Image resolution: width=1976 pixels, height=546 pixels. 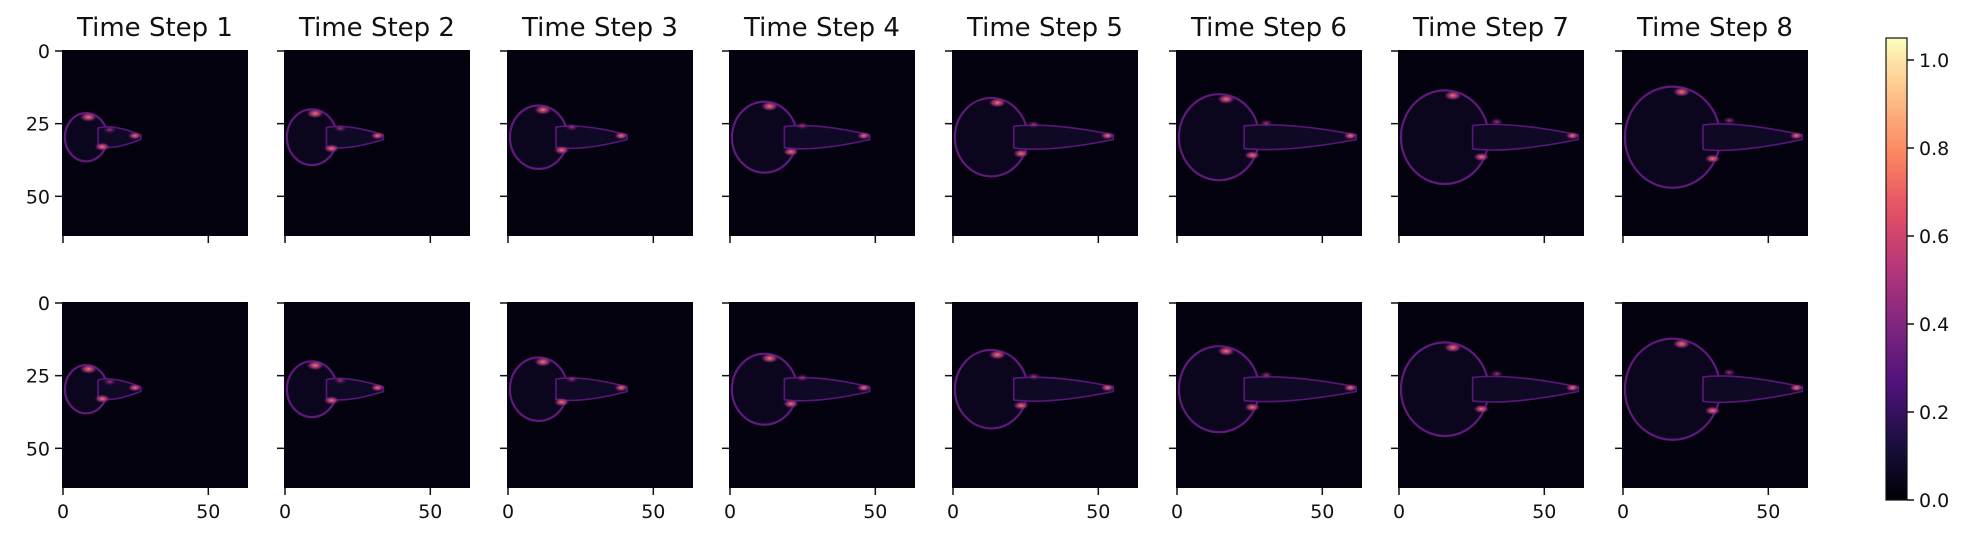 I want to click on panel-r2-c8: 0 50, so click(x=1711, y=412).